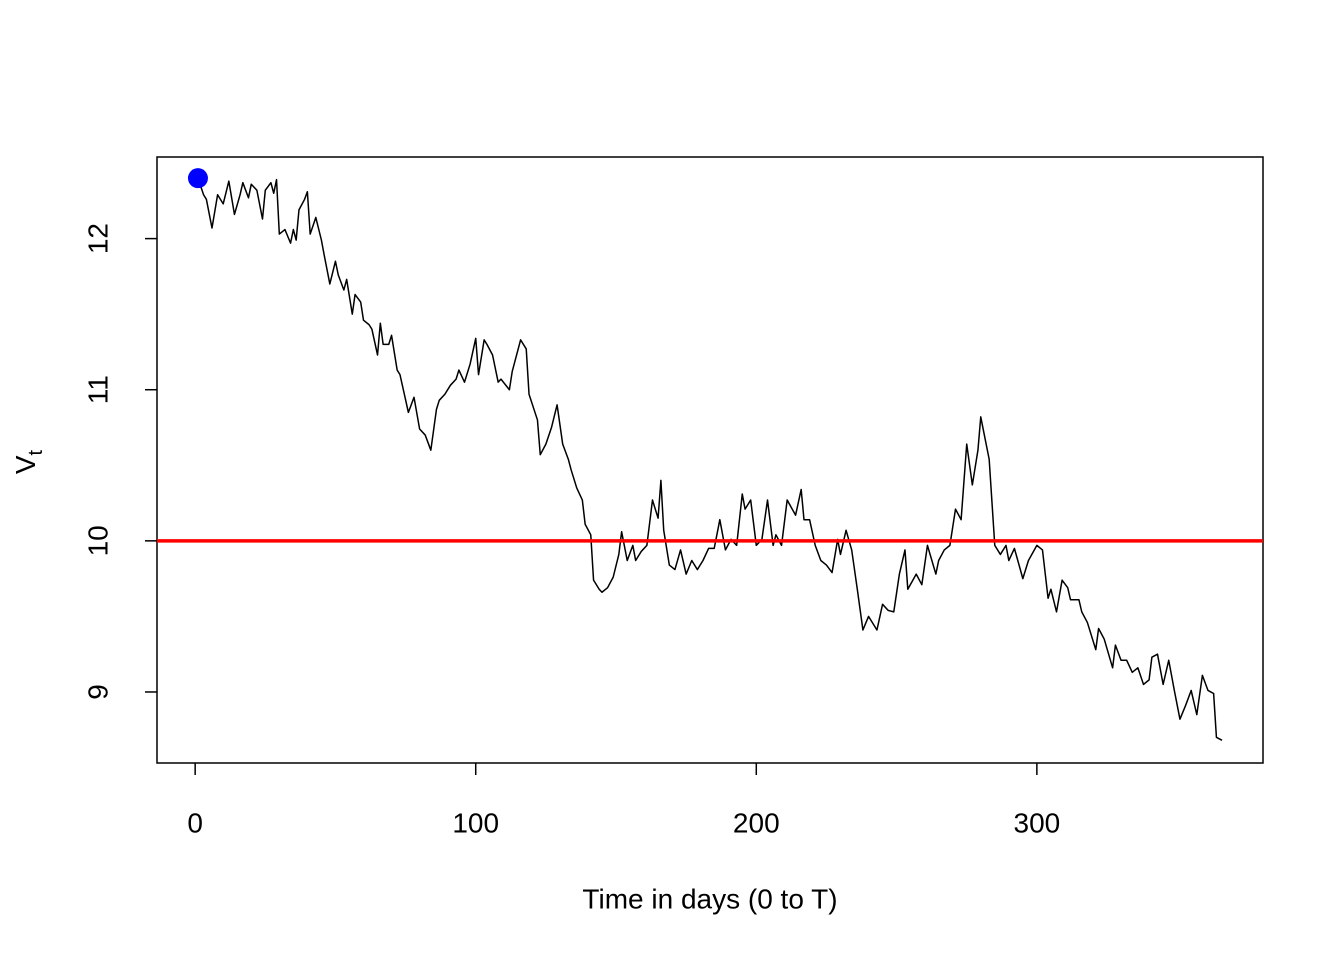  I want to click on x-tick-label: 0, so click(195, 822).